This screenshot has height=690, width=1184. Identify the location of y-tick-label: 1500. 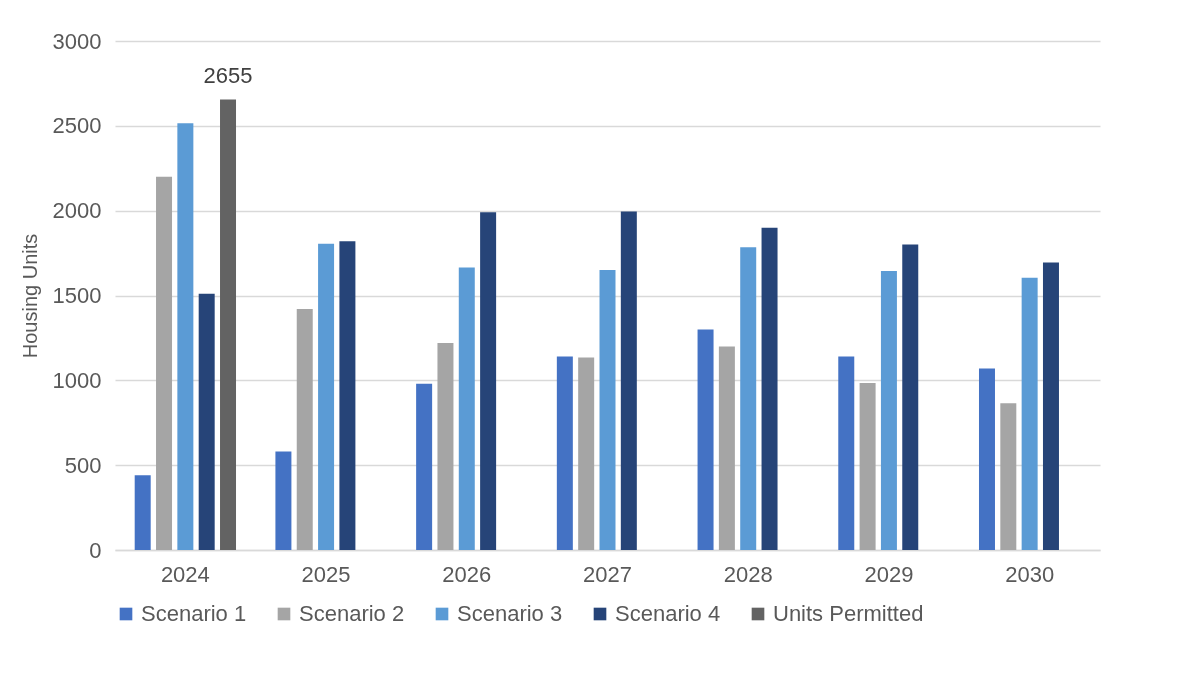
(77, 295).